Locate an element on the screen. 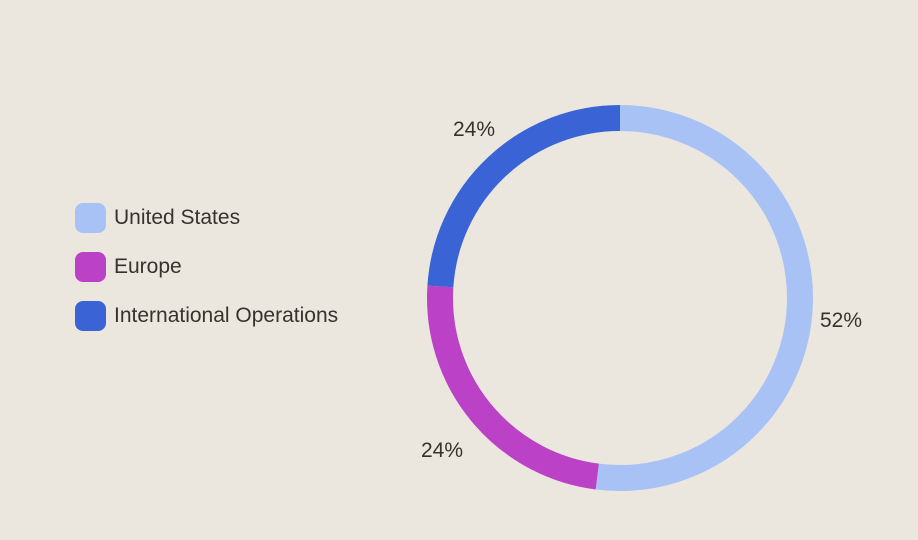  legend-label-united-states: United States is located at coordinates (177, 217).